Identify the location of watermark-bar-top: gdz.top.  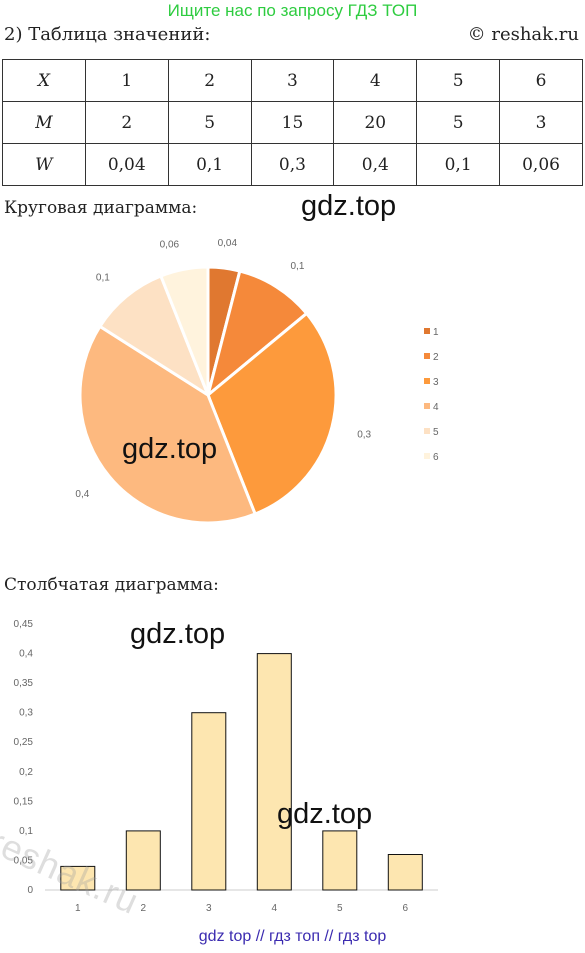
(178, 634).